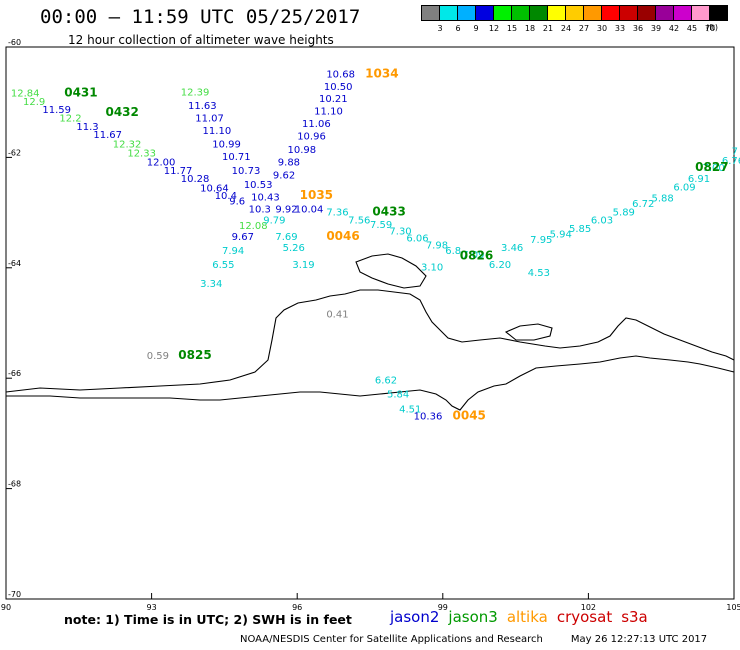 This screenshot has height=650, width=740. Describe the element at coordinates (265, 197) in the screenshot. I see `wave-height-value: 10.43` at that location.